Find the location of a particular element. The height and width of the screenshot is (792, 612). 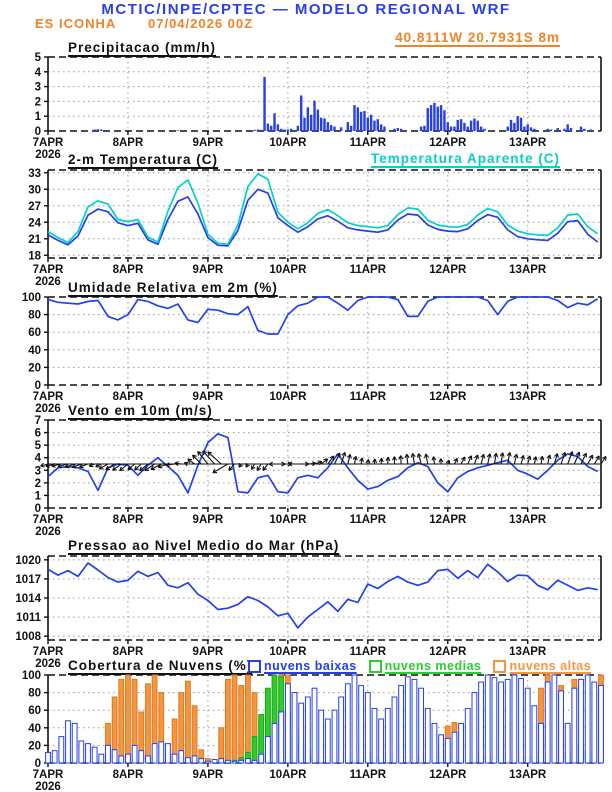

high-clouds-swatch-icon is located at coordinates (500, 666).